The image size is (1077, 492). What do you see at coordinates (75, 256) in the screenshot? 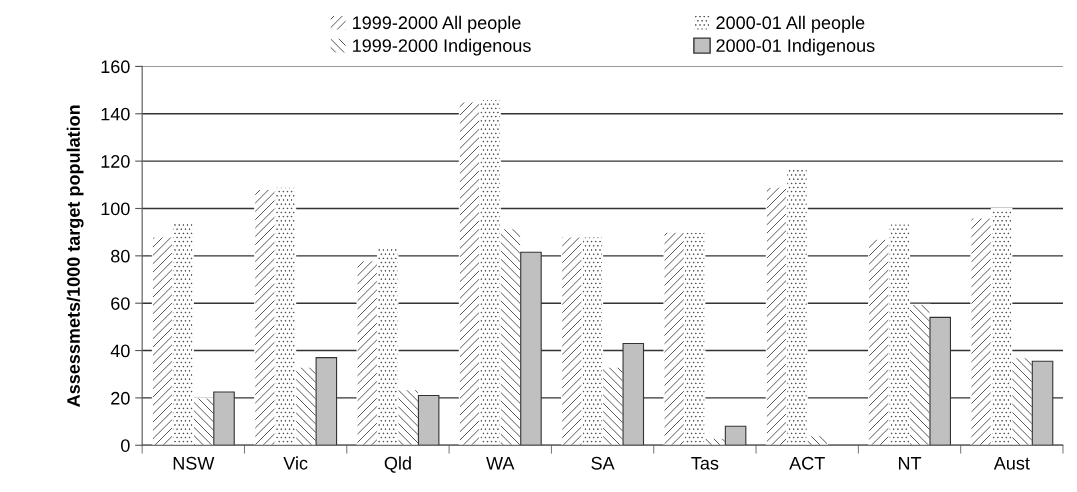
I see `y-axis-title: Assessmets/1000 target population` at bounding box center [75, 256].